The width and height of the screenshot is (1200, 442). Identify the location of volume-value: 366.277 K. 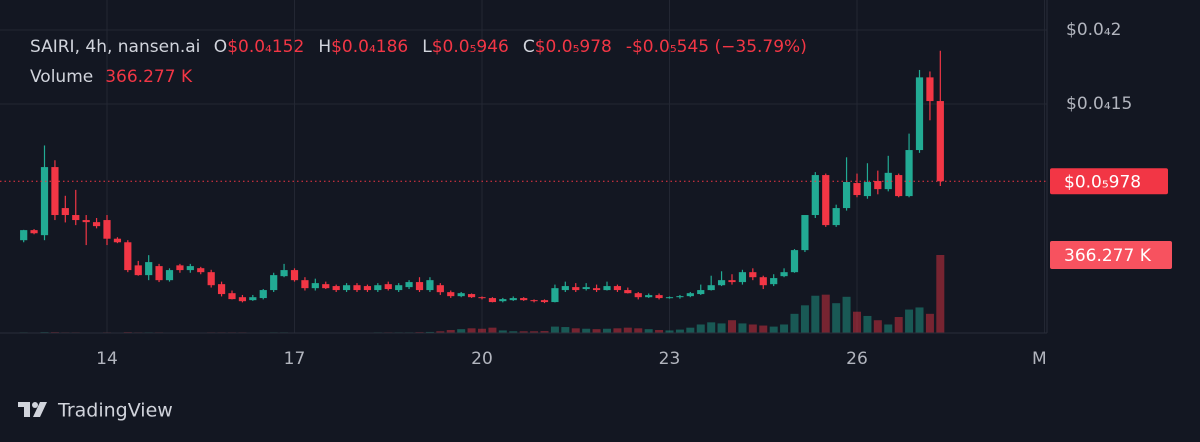
(149, 77).